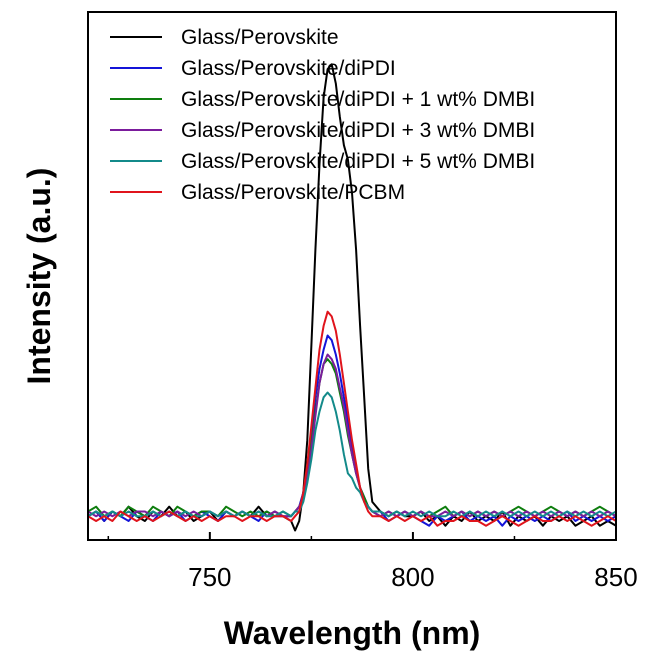 The height and width of the screenshot is (658, 647). I want to click on legend-label-1: Glass/Perovskite, so click(260, 37).